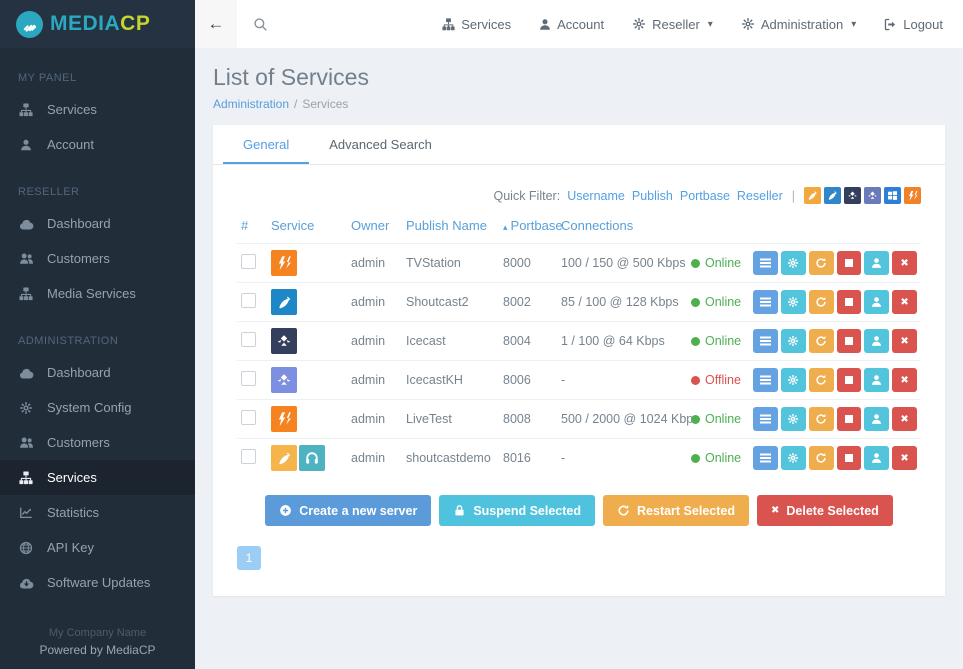 The width and height of the screenshot is (963, 669). Describe the element at coordinates (370, 225) in the screenshot. I see `header-owner: Owner` at that location.